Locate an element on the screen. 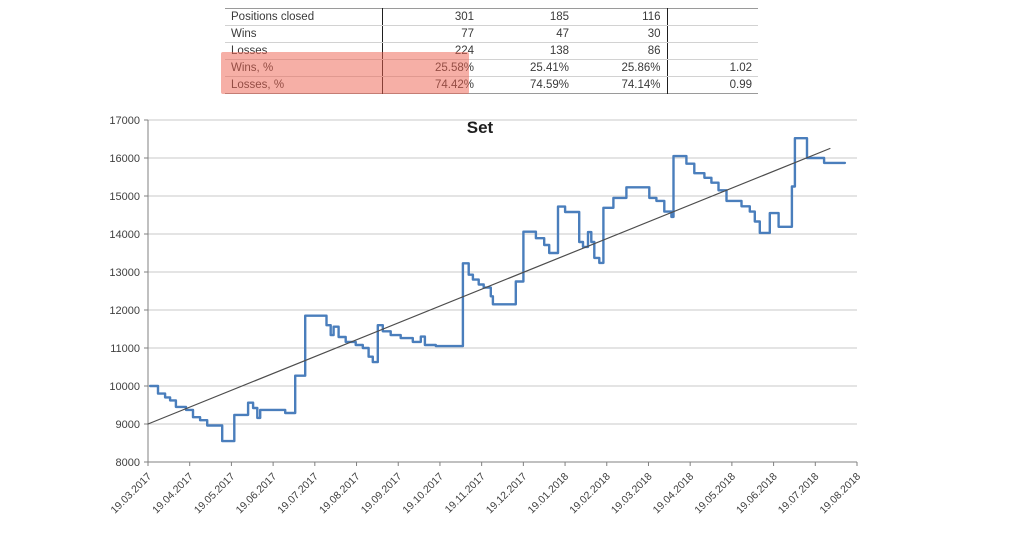  y-axis-label: 14000 is located at coordinates (124, 235).